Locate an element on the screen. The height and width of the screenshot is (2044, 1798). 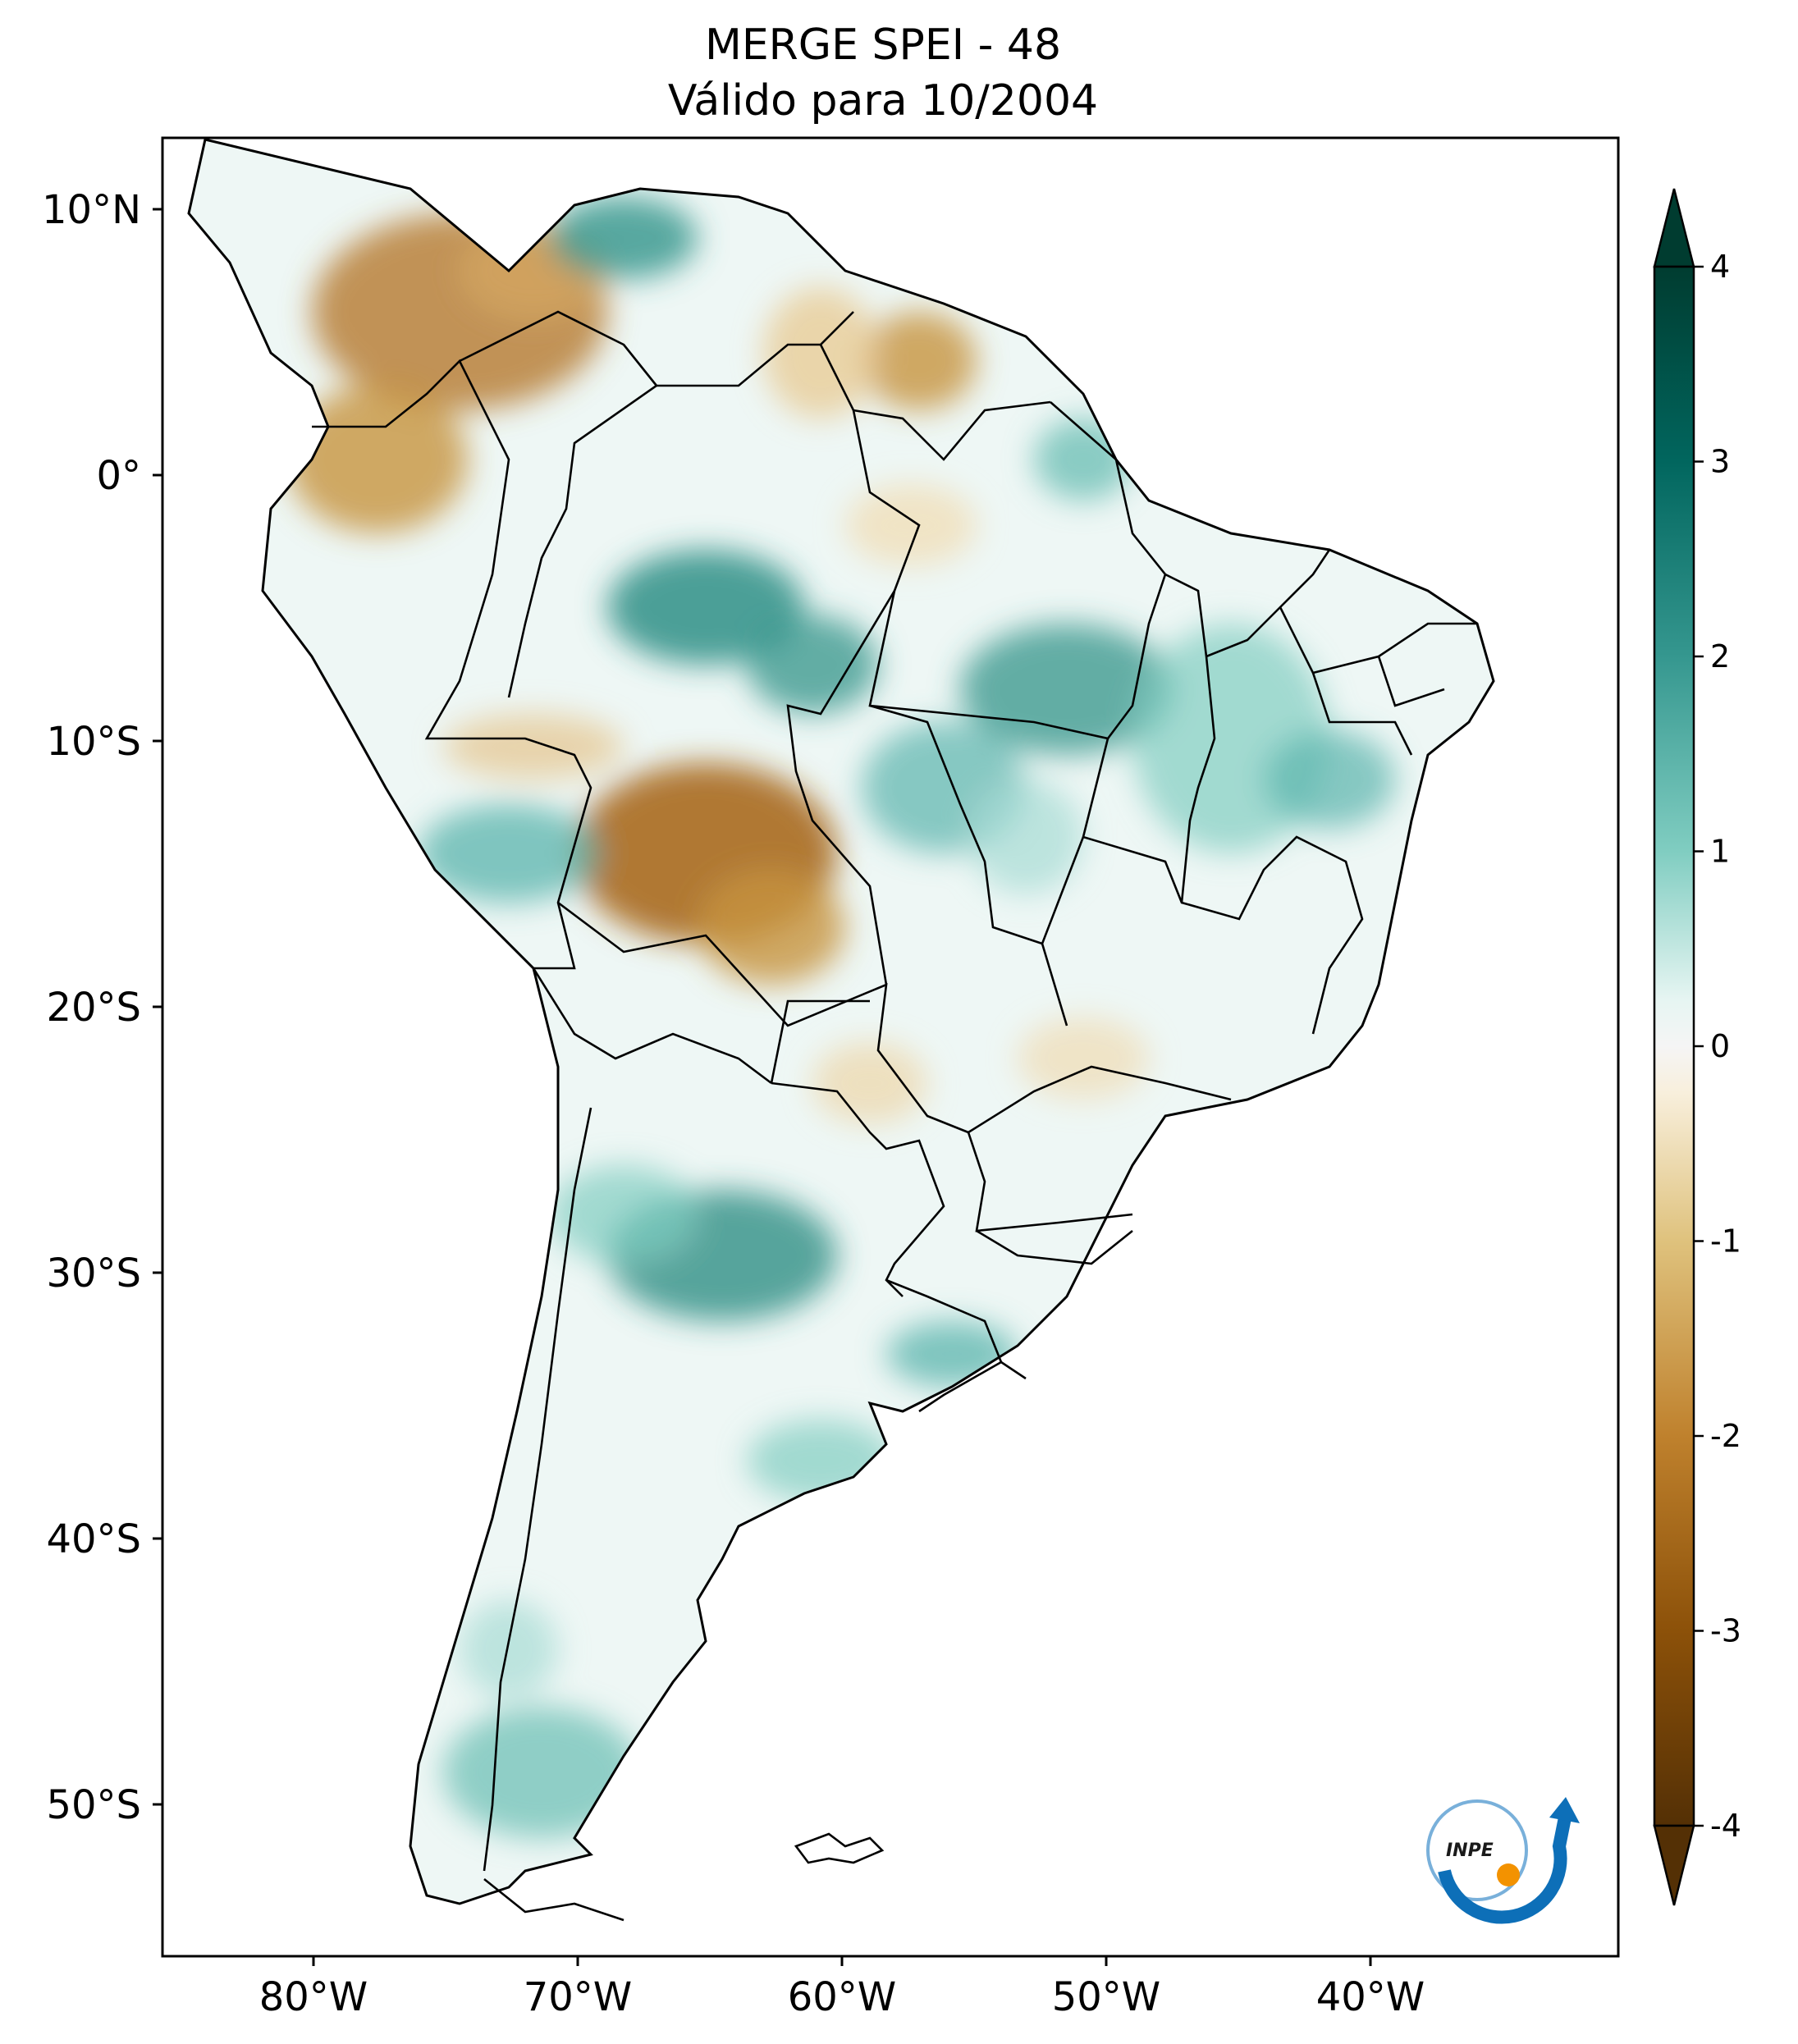
colorbar-tick-label: 1 is located at coordinates (1720, 852).